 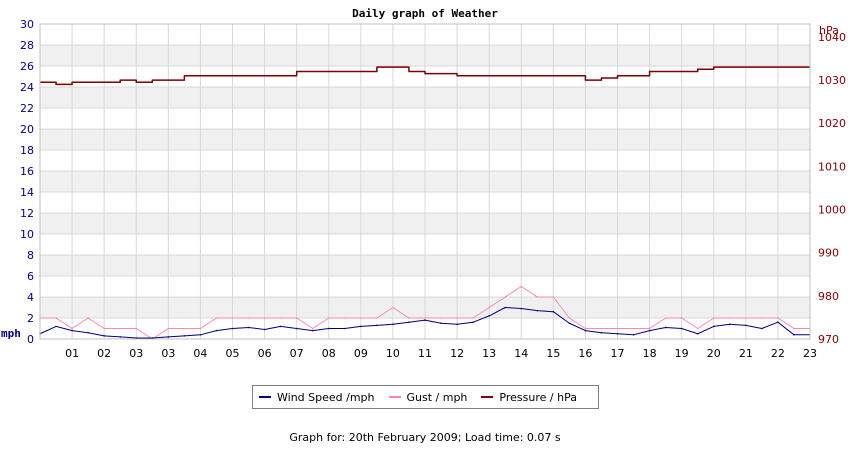 What do you see at coordinates (27, 129) in the screenshot?
I see `left-tick-label: 20` at bounding box center [27, 129].